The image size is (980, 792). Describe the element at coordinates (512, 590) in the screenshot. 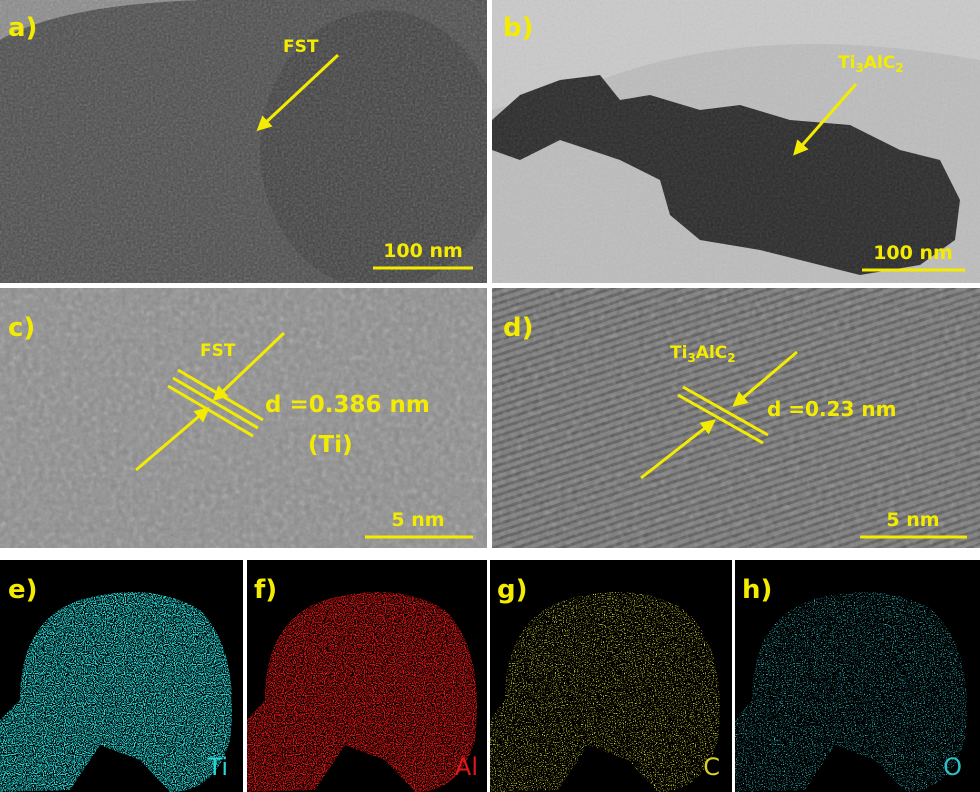

I see `panel-label: g)` at that location.